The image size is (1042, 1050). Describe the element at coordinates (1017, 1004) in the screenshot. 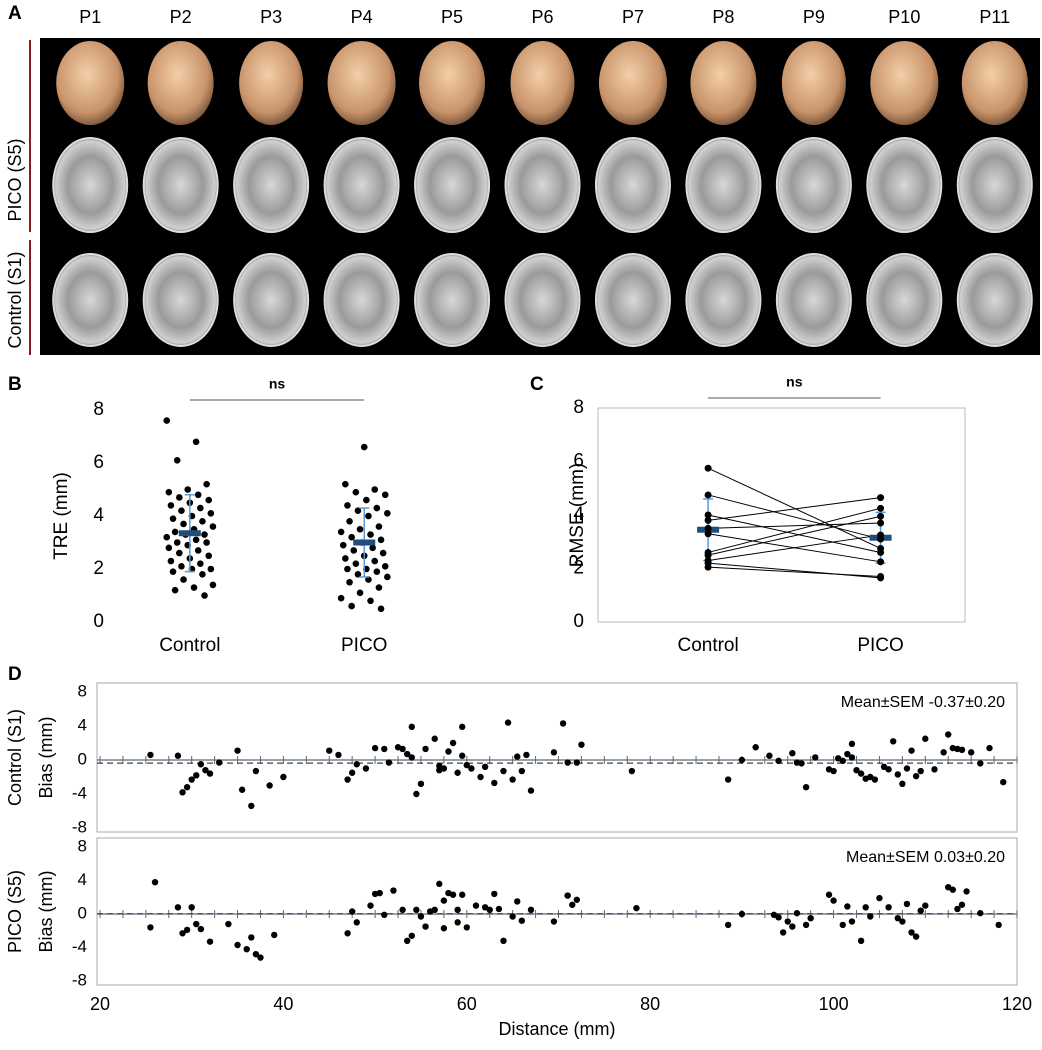

I see `x-tick-label: 120` at that location.